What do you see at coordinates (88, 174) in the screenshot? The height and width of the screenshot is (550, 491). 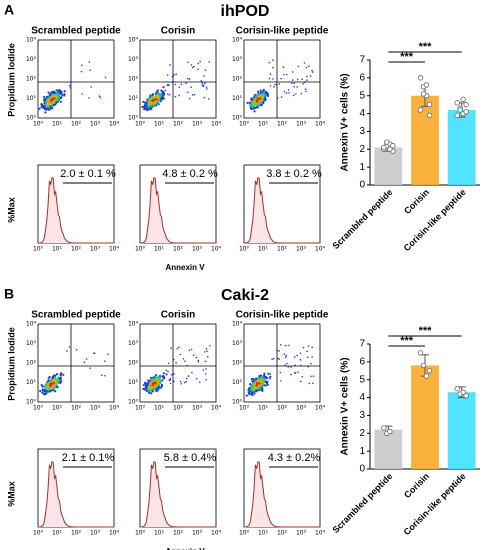 I see `annotation: 2.0 ± 0.1 %` at bounding box center [88, 174].